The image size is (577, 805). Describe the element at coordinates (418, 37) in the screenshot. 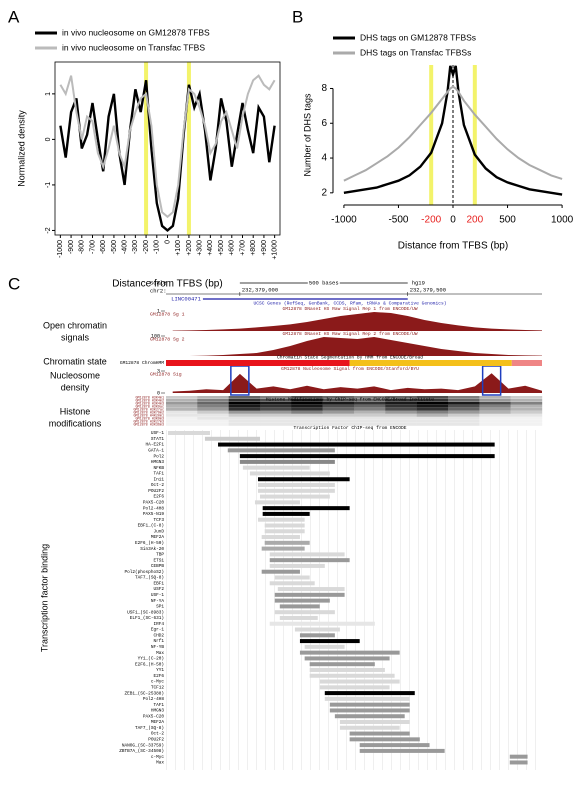

I see `legend-label: DHS tags on GM12878 TFBSs` at that location.